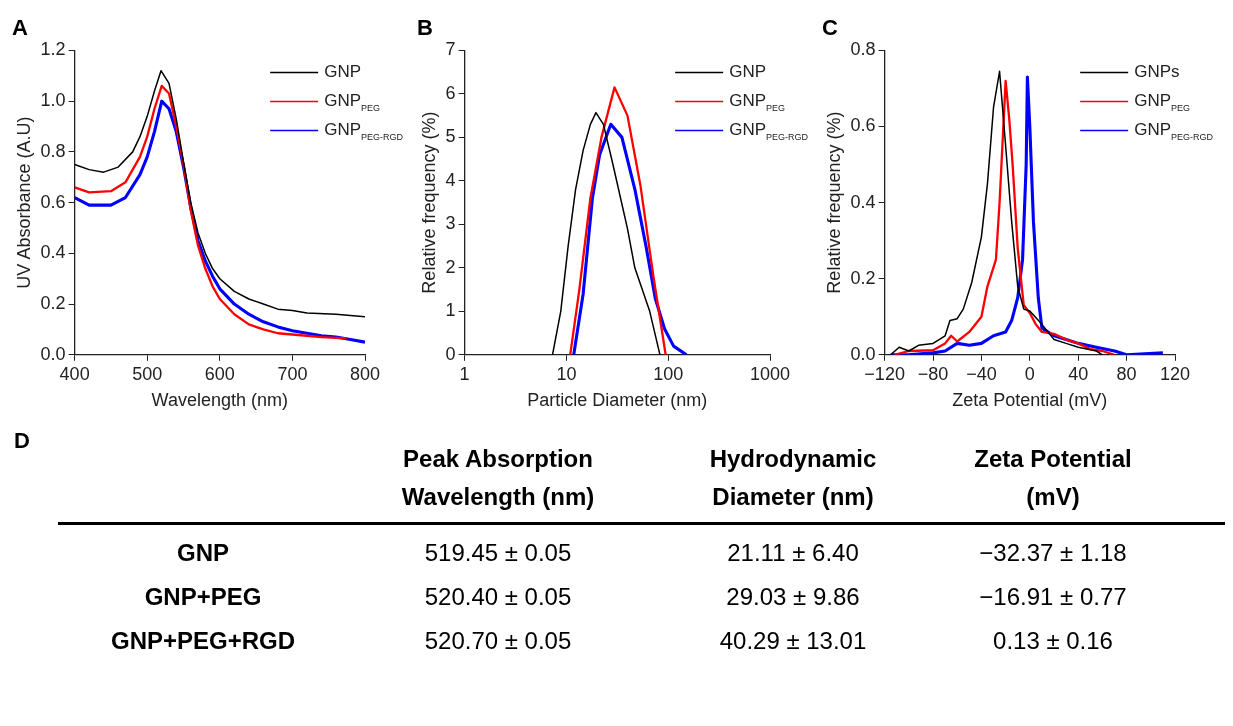  What do you see at coordinates (1053, 478) in the screenshot?
I see `category-label: Zeta Potential (mV)` at bounding box center [1053, 478].